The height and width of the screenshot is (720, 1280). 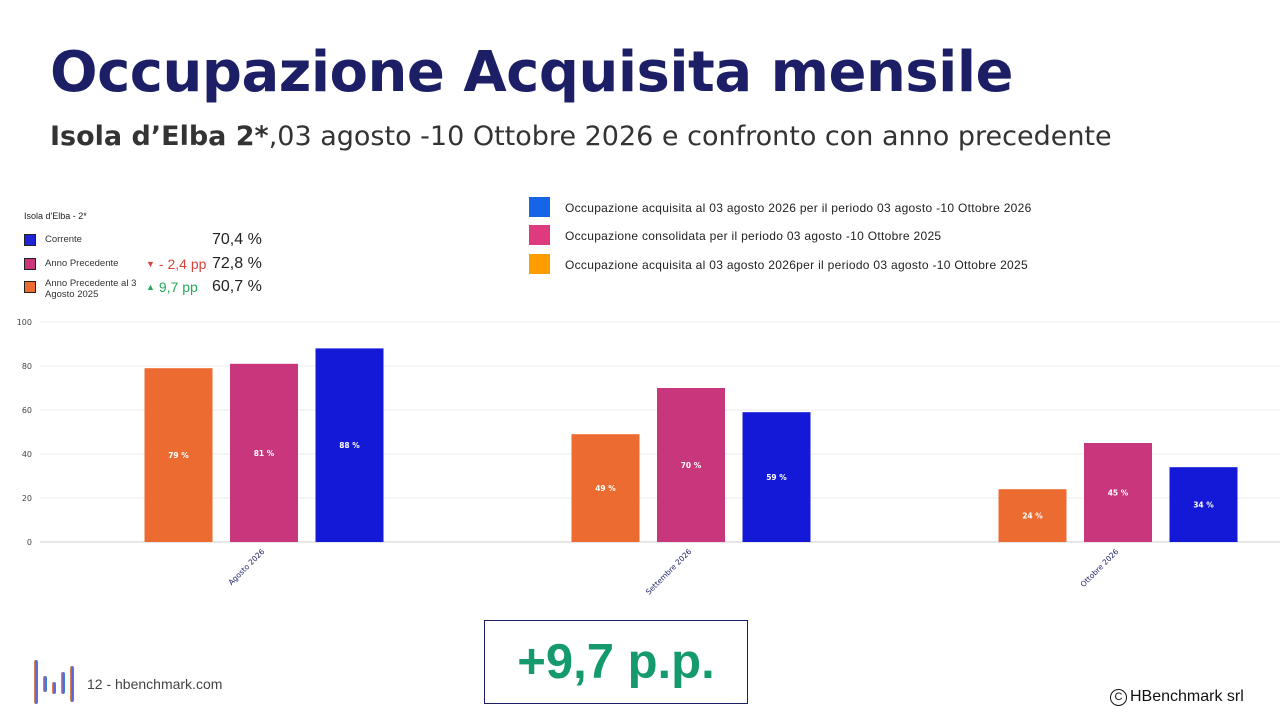 I want to click on kpi-delta-previous-year-at-date: ▲ 9,7 pp, so click(x=172, y=287).